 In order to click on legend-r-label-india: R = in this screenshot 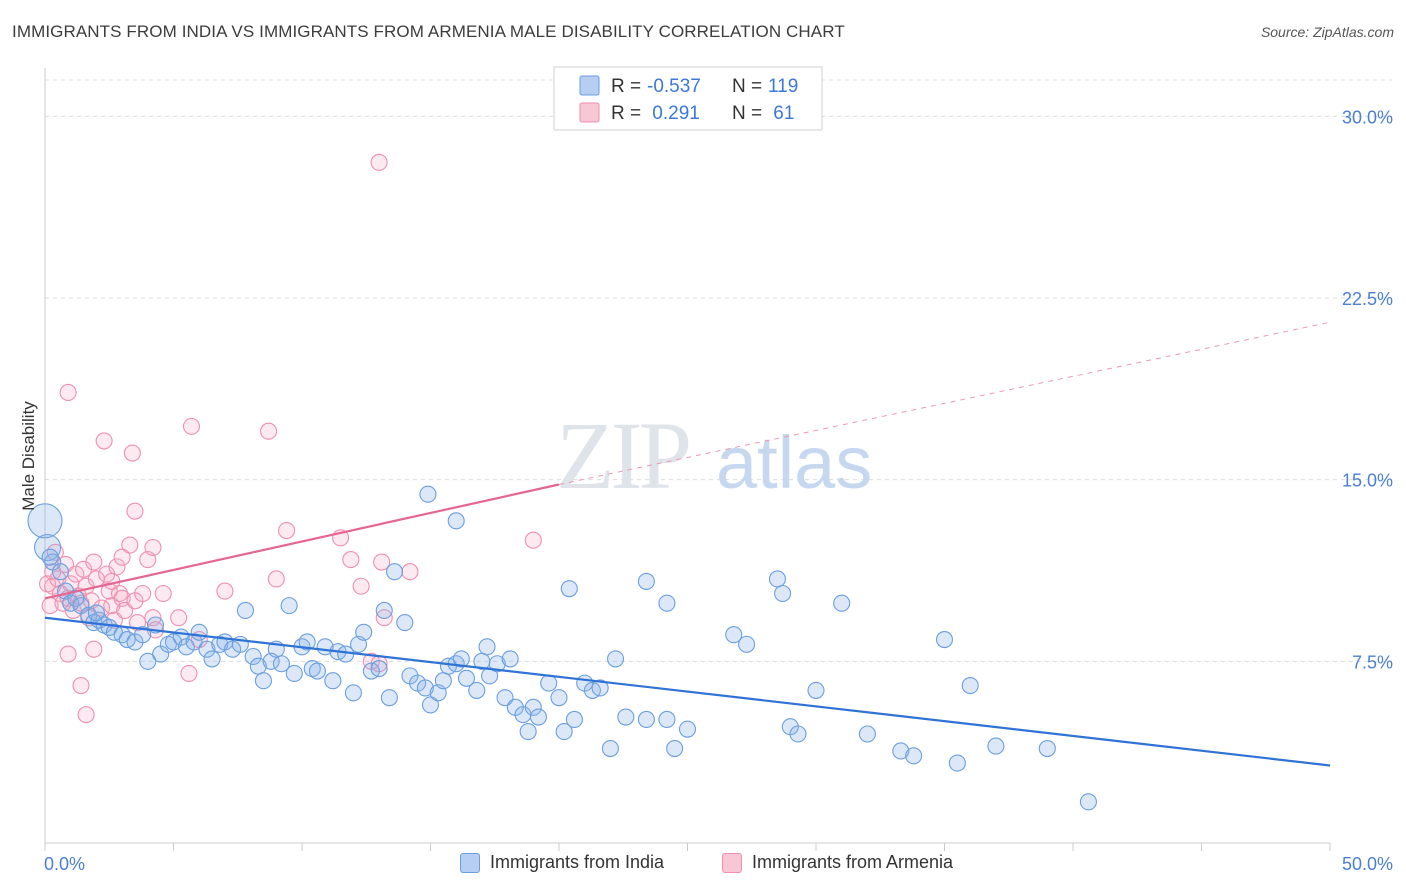, I will do `click(626, 86)`.